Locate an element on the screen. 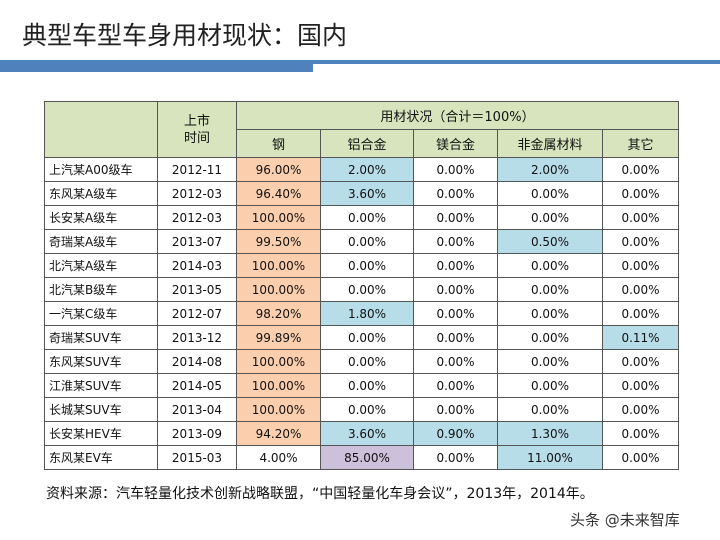 This screenshot has width=720, height=540. vehicle-name: 上汽某A00级车 is located at coordinates (101, 169).